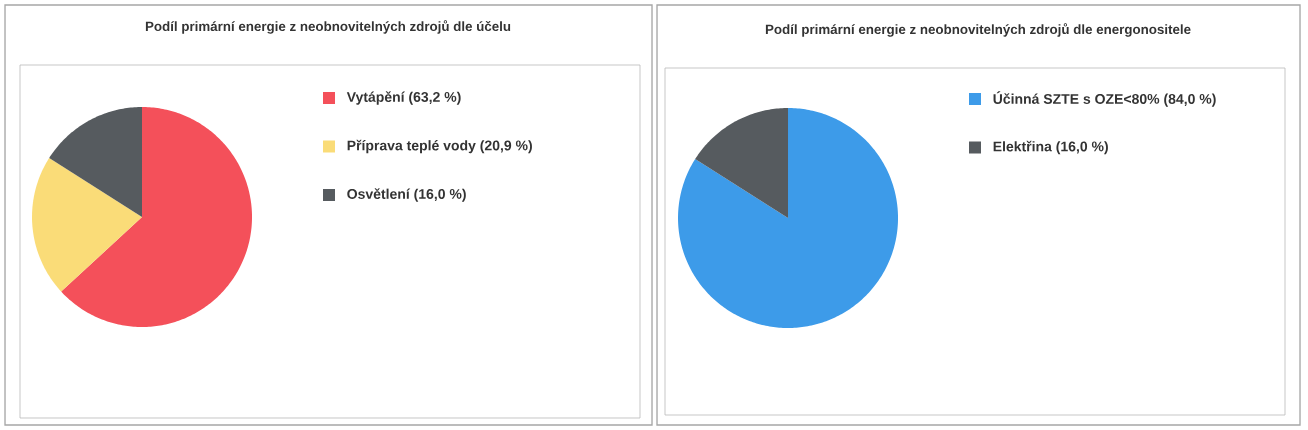 The width and height of the screenshot is (1308, 430). I want to click on chart-title: Podíl primární energie z neobnovitelných zdrojů dle energonositele, so click(978, 30).